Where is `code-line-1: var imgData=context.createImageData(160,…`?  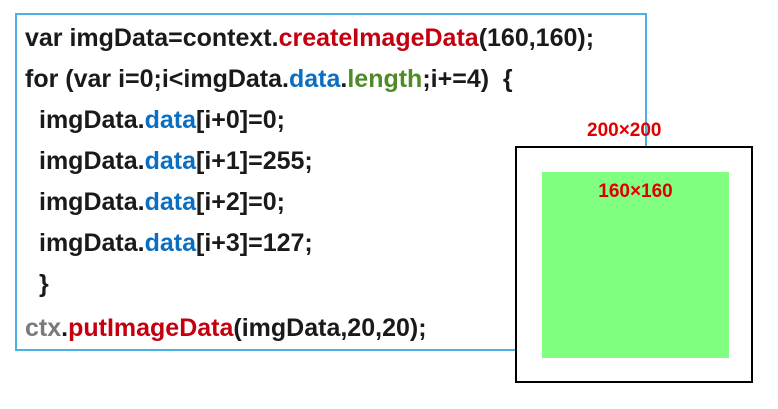
code-line-1: var imgData=context.createImageData(160,… is located at coordinates (309, 38).